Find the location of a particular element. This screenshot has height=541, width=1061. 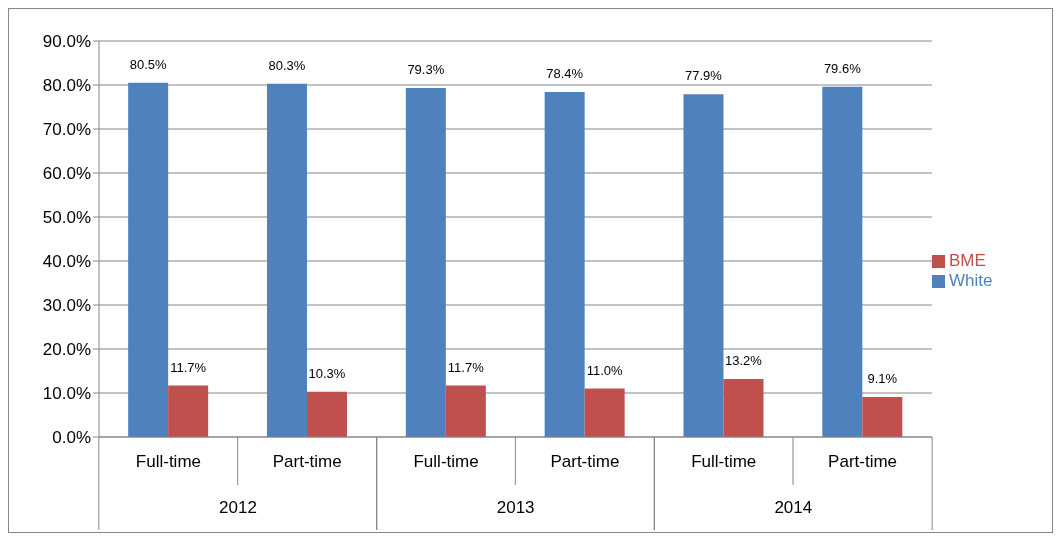

data-label: 79.3% is located at coordinates (426, 70).